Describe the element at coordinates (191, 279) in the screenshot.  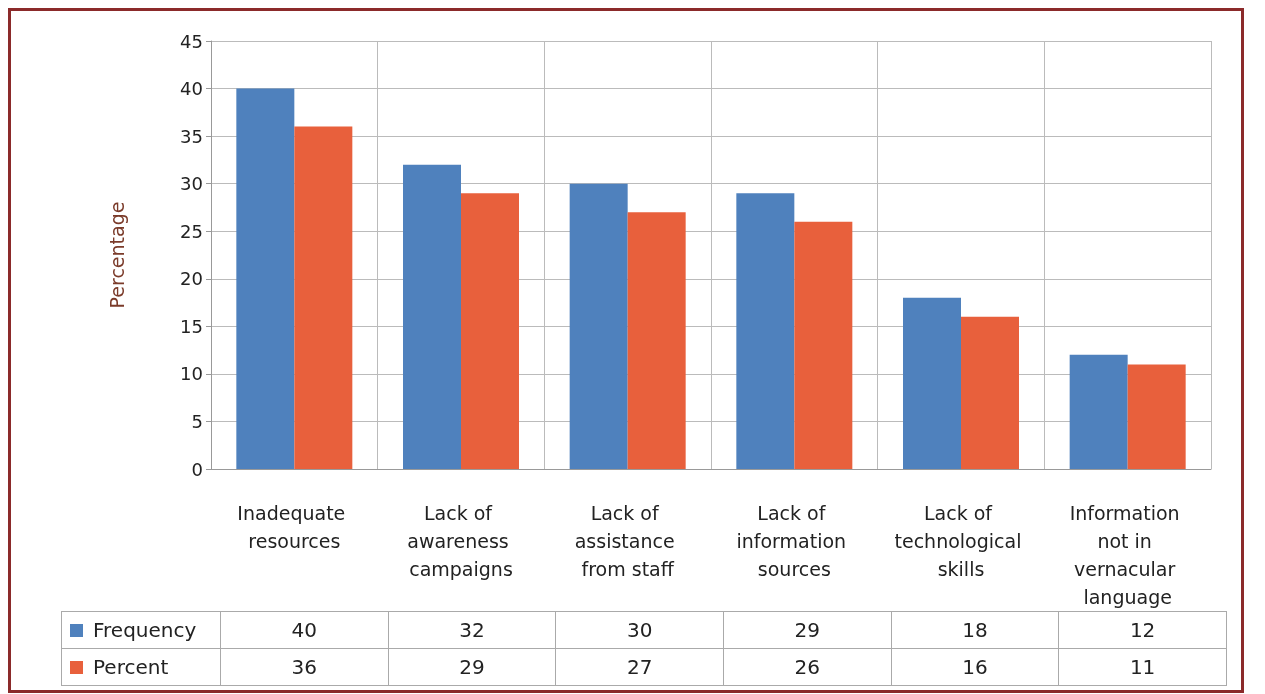
I see `y-tick-label: 20` at that location.